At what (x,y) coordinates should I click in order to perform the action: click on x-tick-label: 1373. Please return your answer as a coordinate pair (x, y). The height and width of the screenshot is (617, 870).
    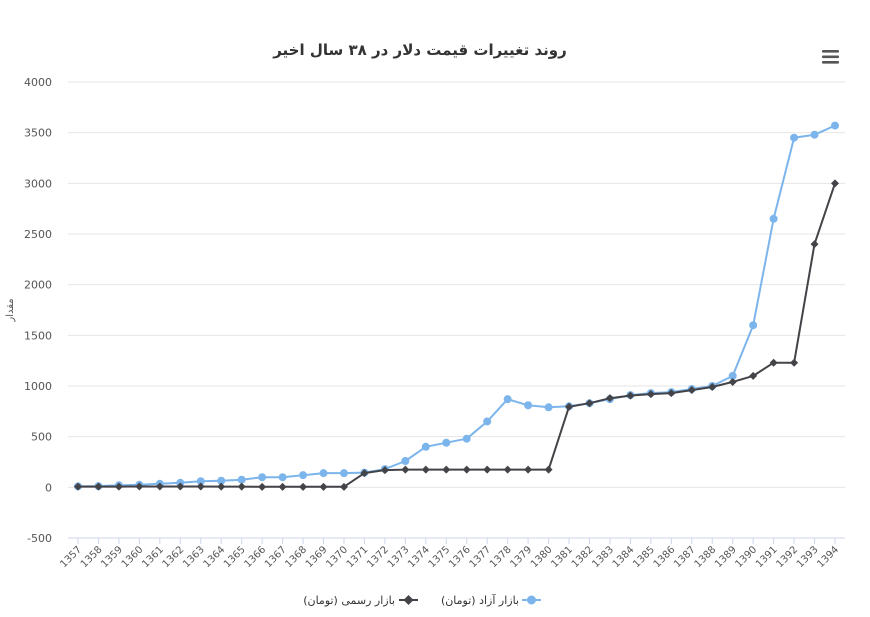
    Looking at the image, I should click on (399, 557).